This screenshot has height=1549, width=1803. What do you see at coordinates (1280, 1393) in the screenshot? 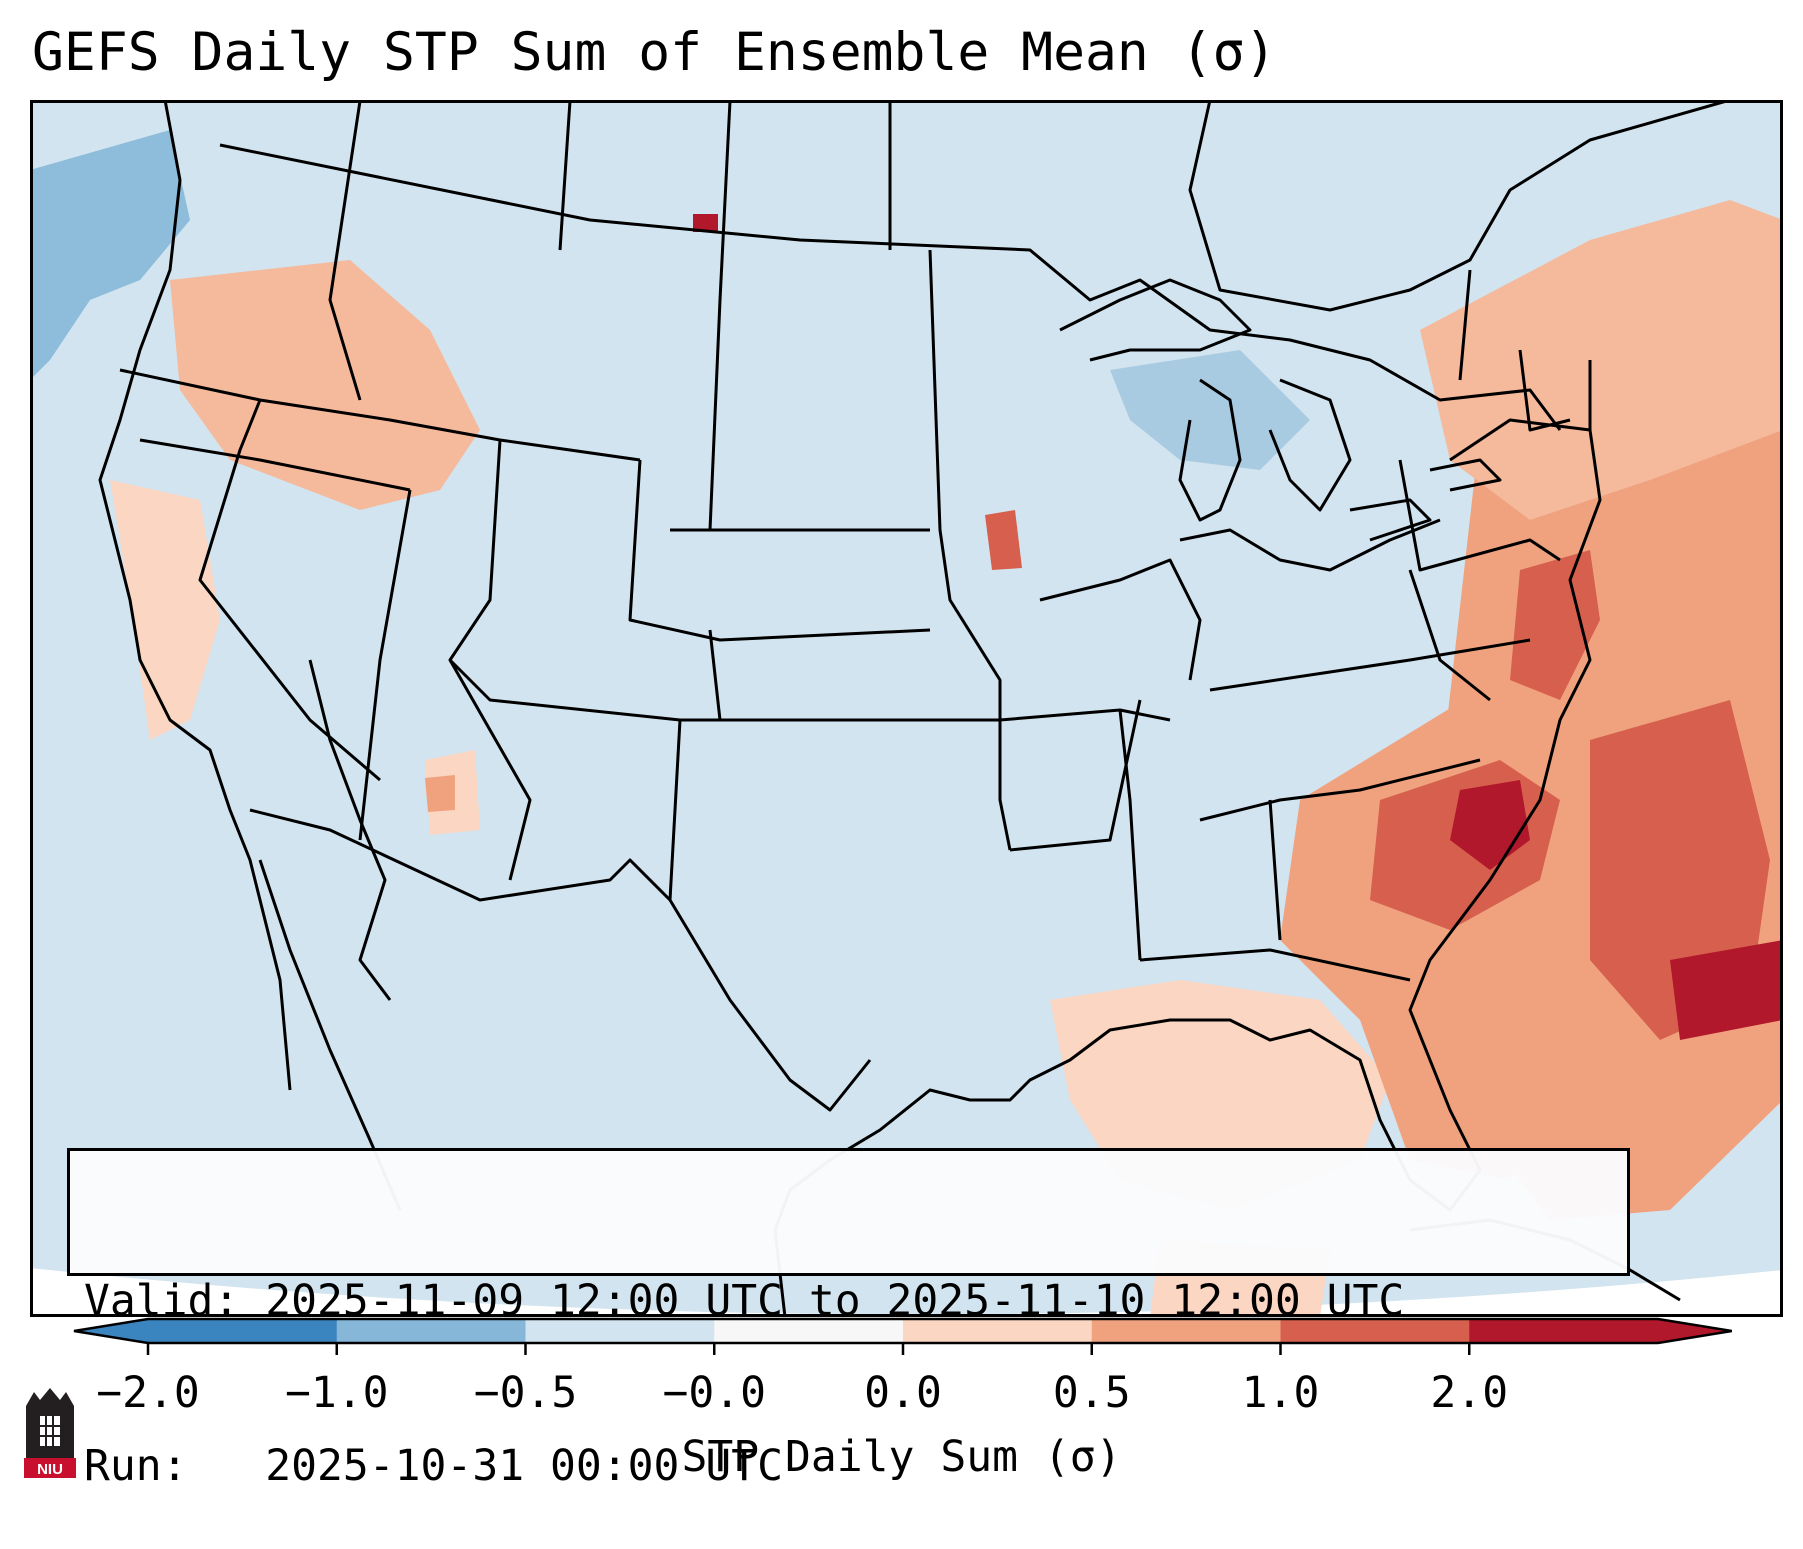
I see `colorbar-tick-label: 1.0` at bounding box center [1280, 1393].